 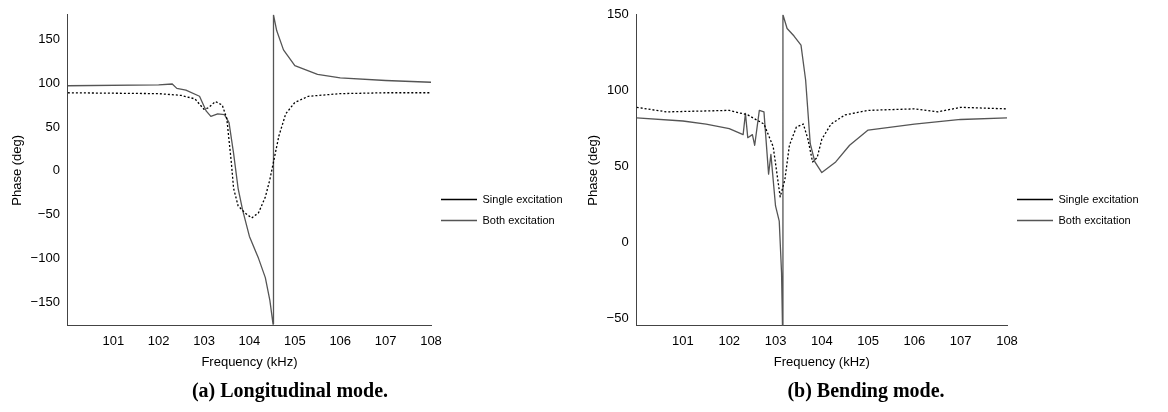 I want to click on text: (a) Longitudinal mode., so click(x=290, y=391).